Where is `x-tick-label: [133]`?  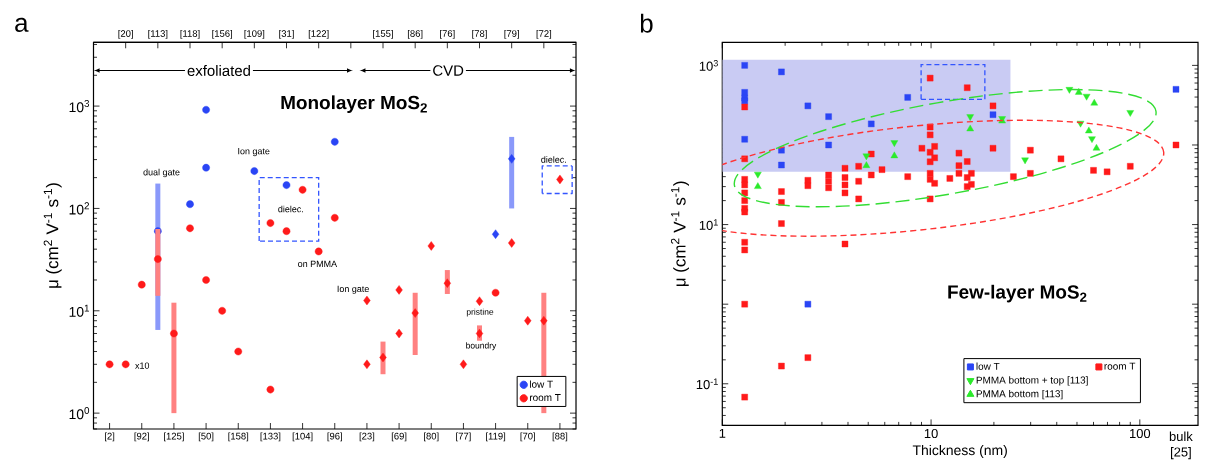
x-tick-label: [133] is located at coordinates (270, 437).